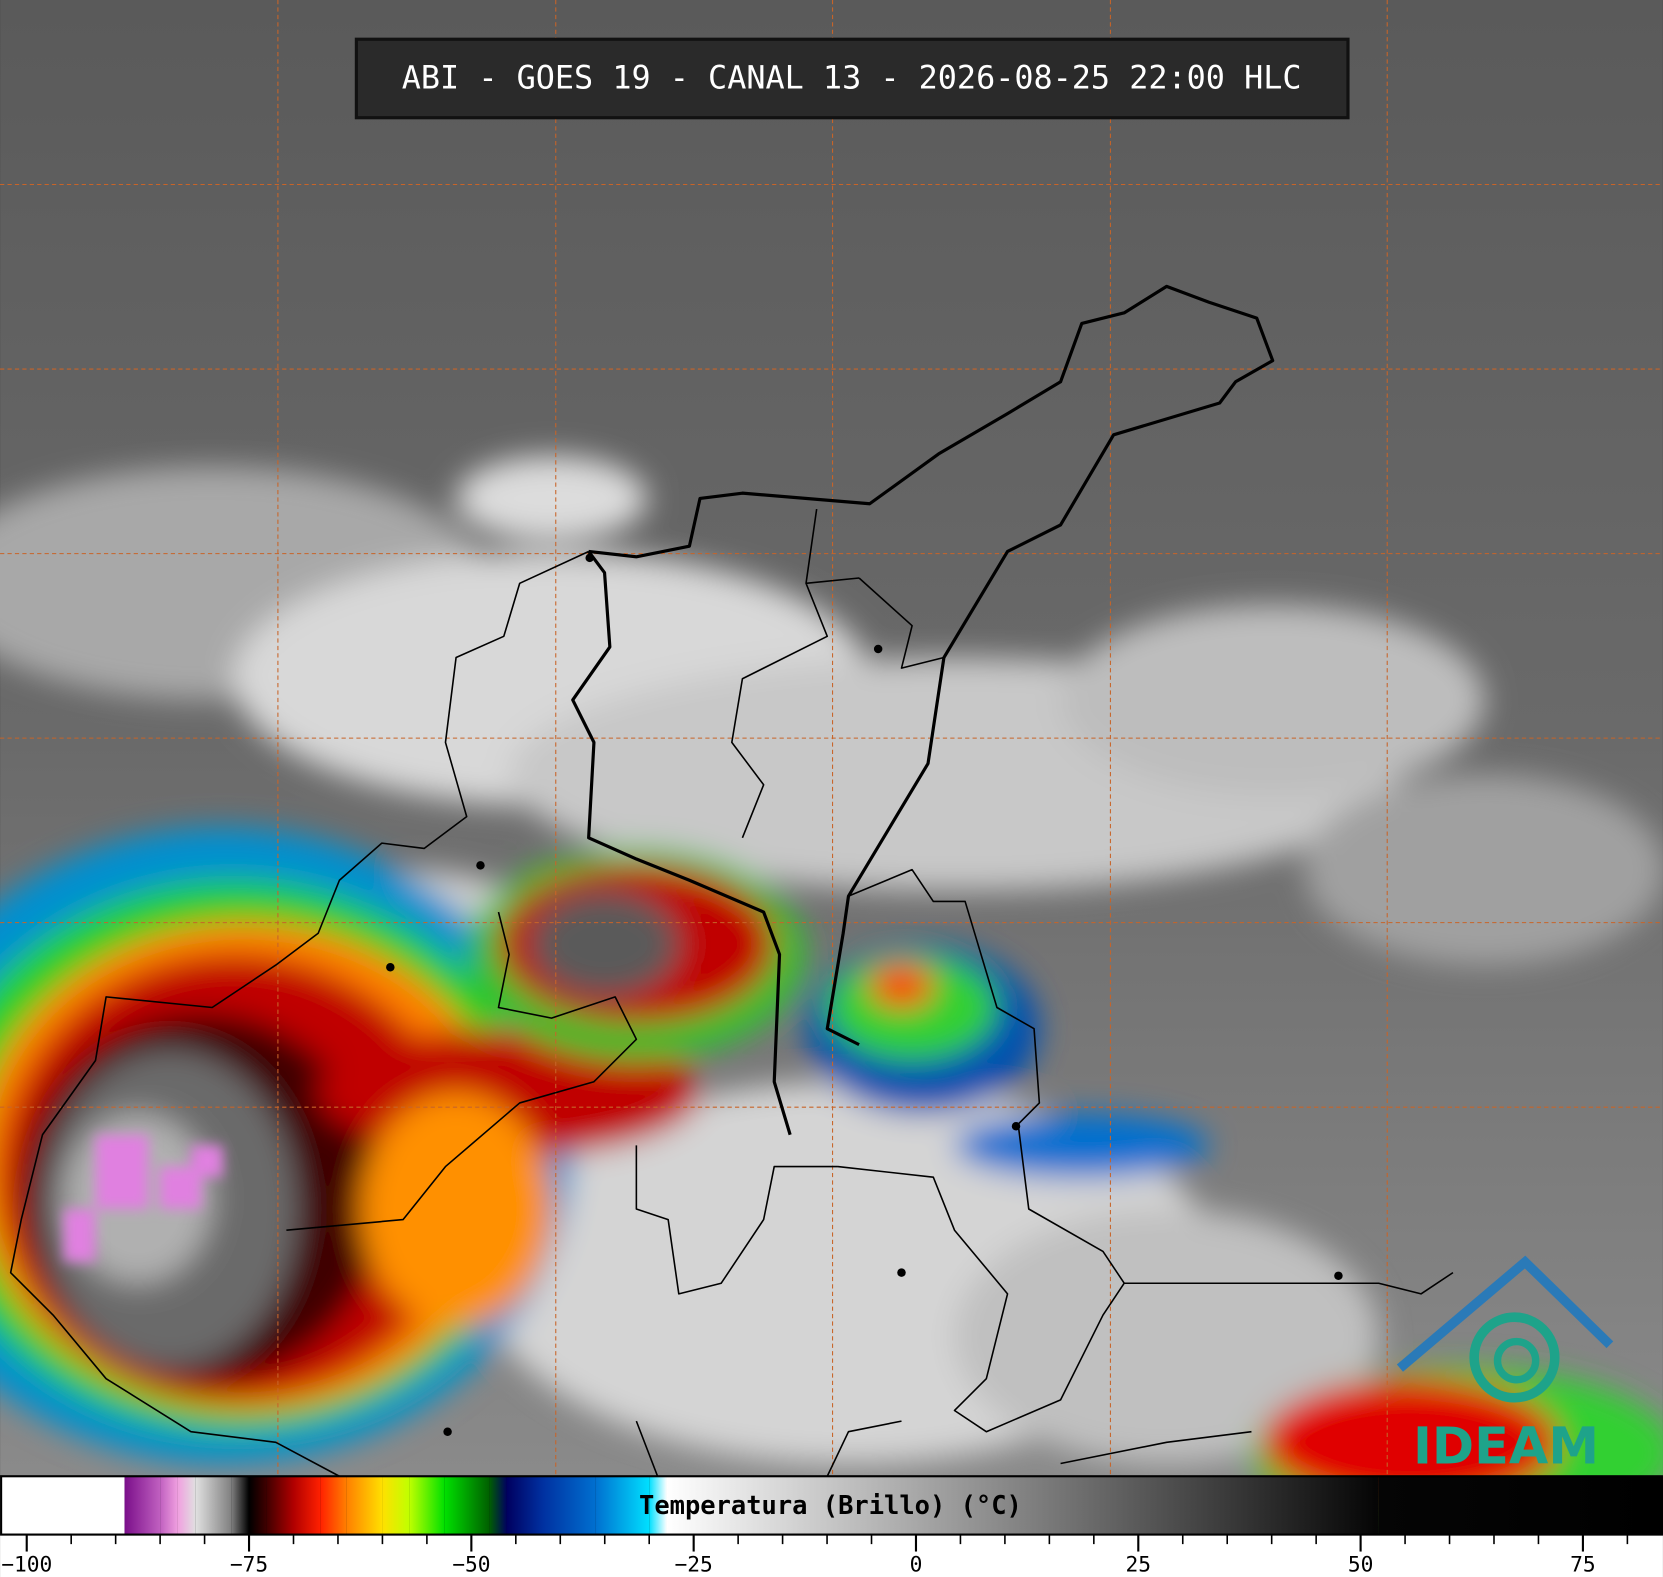 The image size is (1663, 1577). What do you see at coordinates (694, 1564) in the screenshot?
I see `tick-label: −25` at bounding box center [694, 1564].